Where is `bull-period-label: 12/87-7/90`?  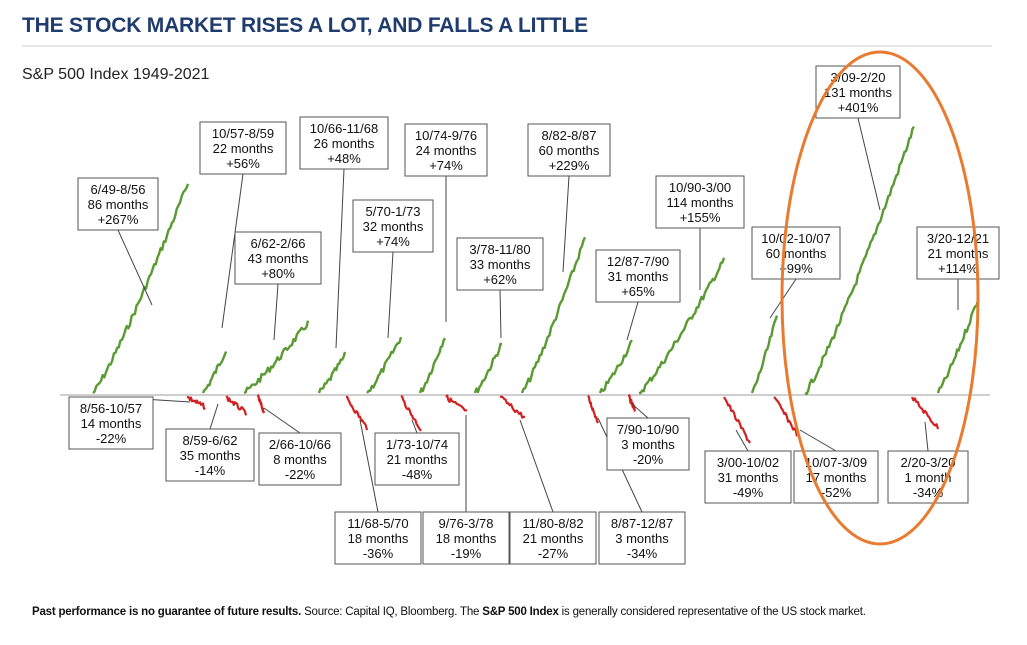
bull-period-label: 12/87-7/90 is located at coordinates (638, 261).